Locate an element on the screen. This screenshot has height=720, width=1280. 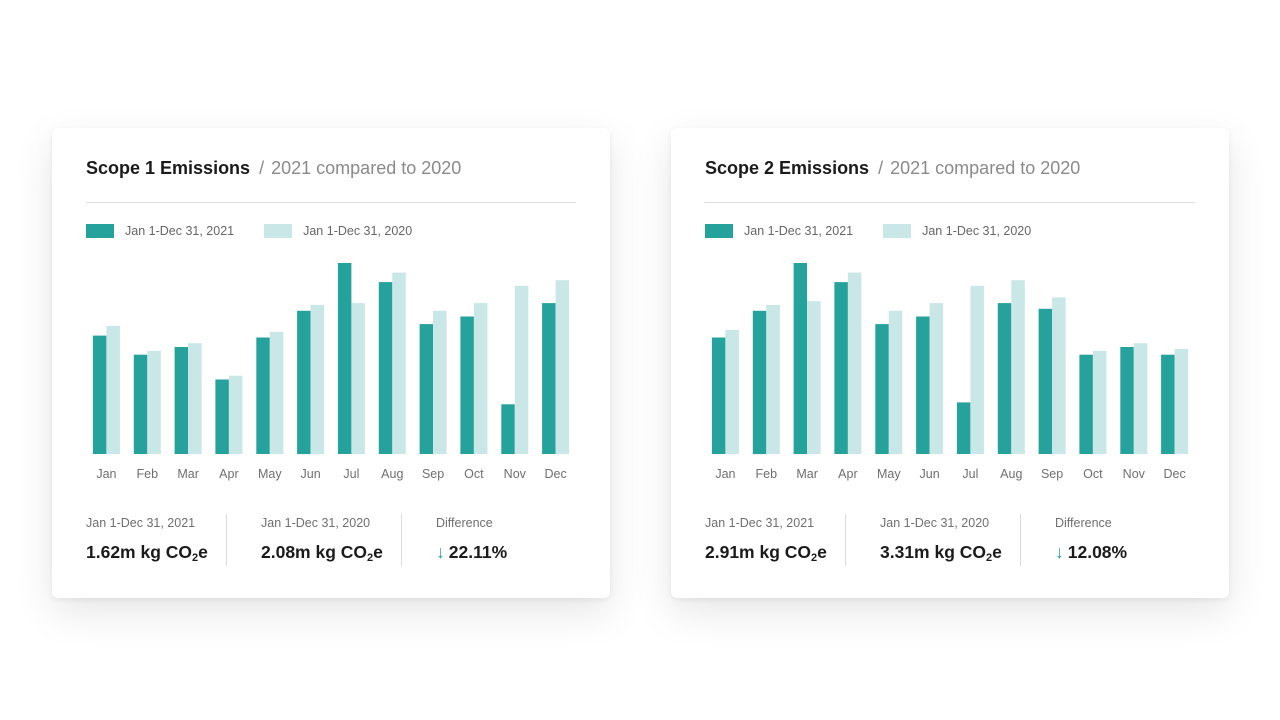
x-tick-may: May is located at coordinates (889, 474).